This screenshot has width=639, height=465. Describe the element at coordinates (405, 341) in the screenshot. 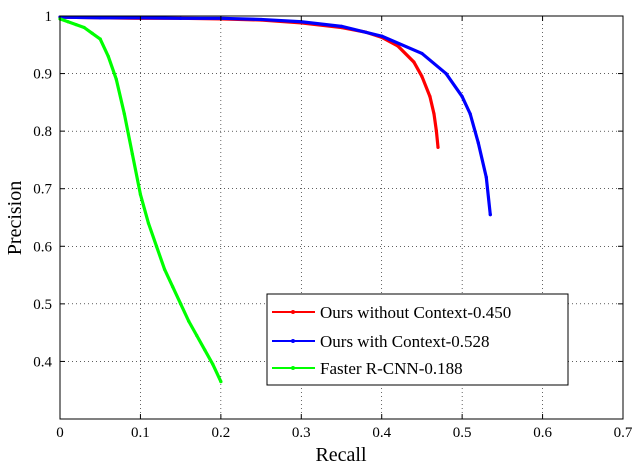

I see `legend-label-with-context: Ours with Context-0.528` at that location.